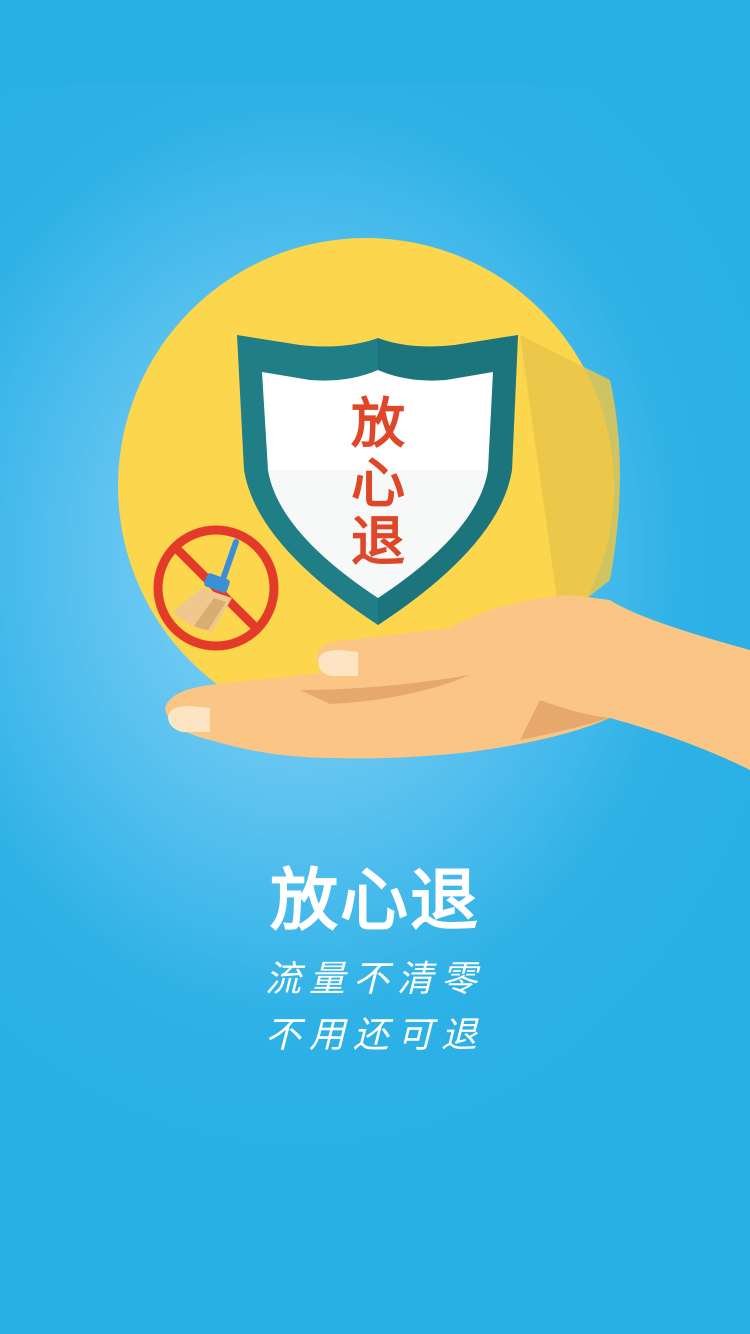 The height and width of the screenshot is (1334, 750). I want to click on shield-char-1: 放, so click(378, 423).